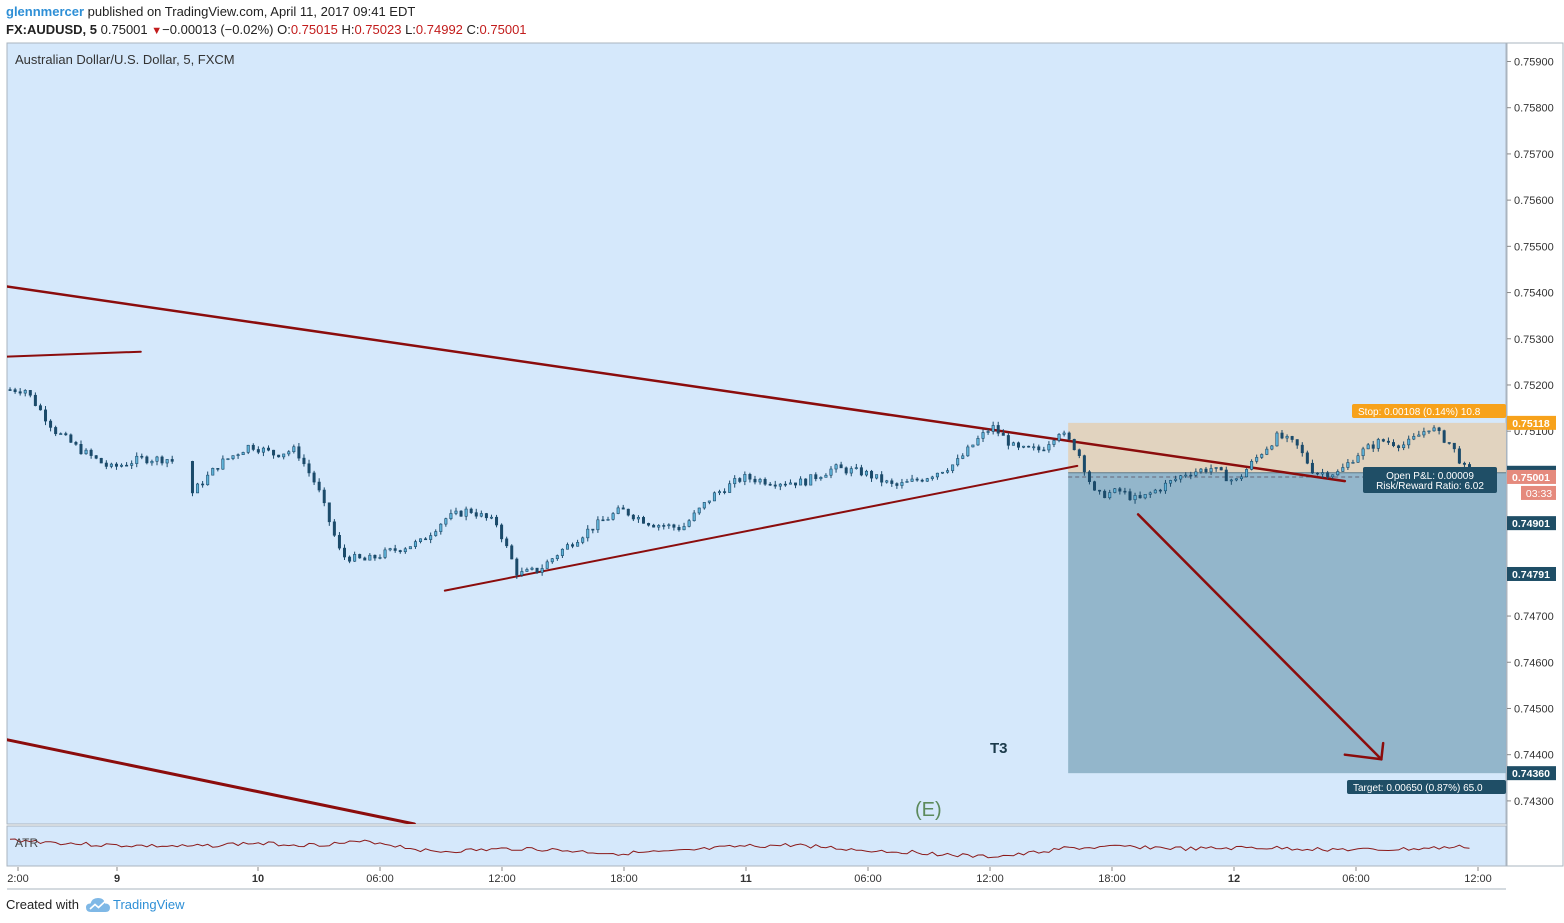 The height and width of the screenshot is (923, 1564). Describe the element at coordinates (1234, 879) in the screenshot. I see `x-tick-label: 12` at that location.